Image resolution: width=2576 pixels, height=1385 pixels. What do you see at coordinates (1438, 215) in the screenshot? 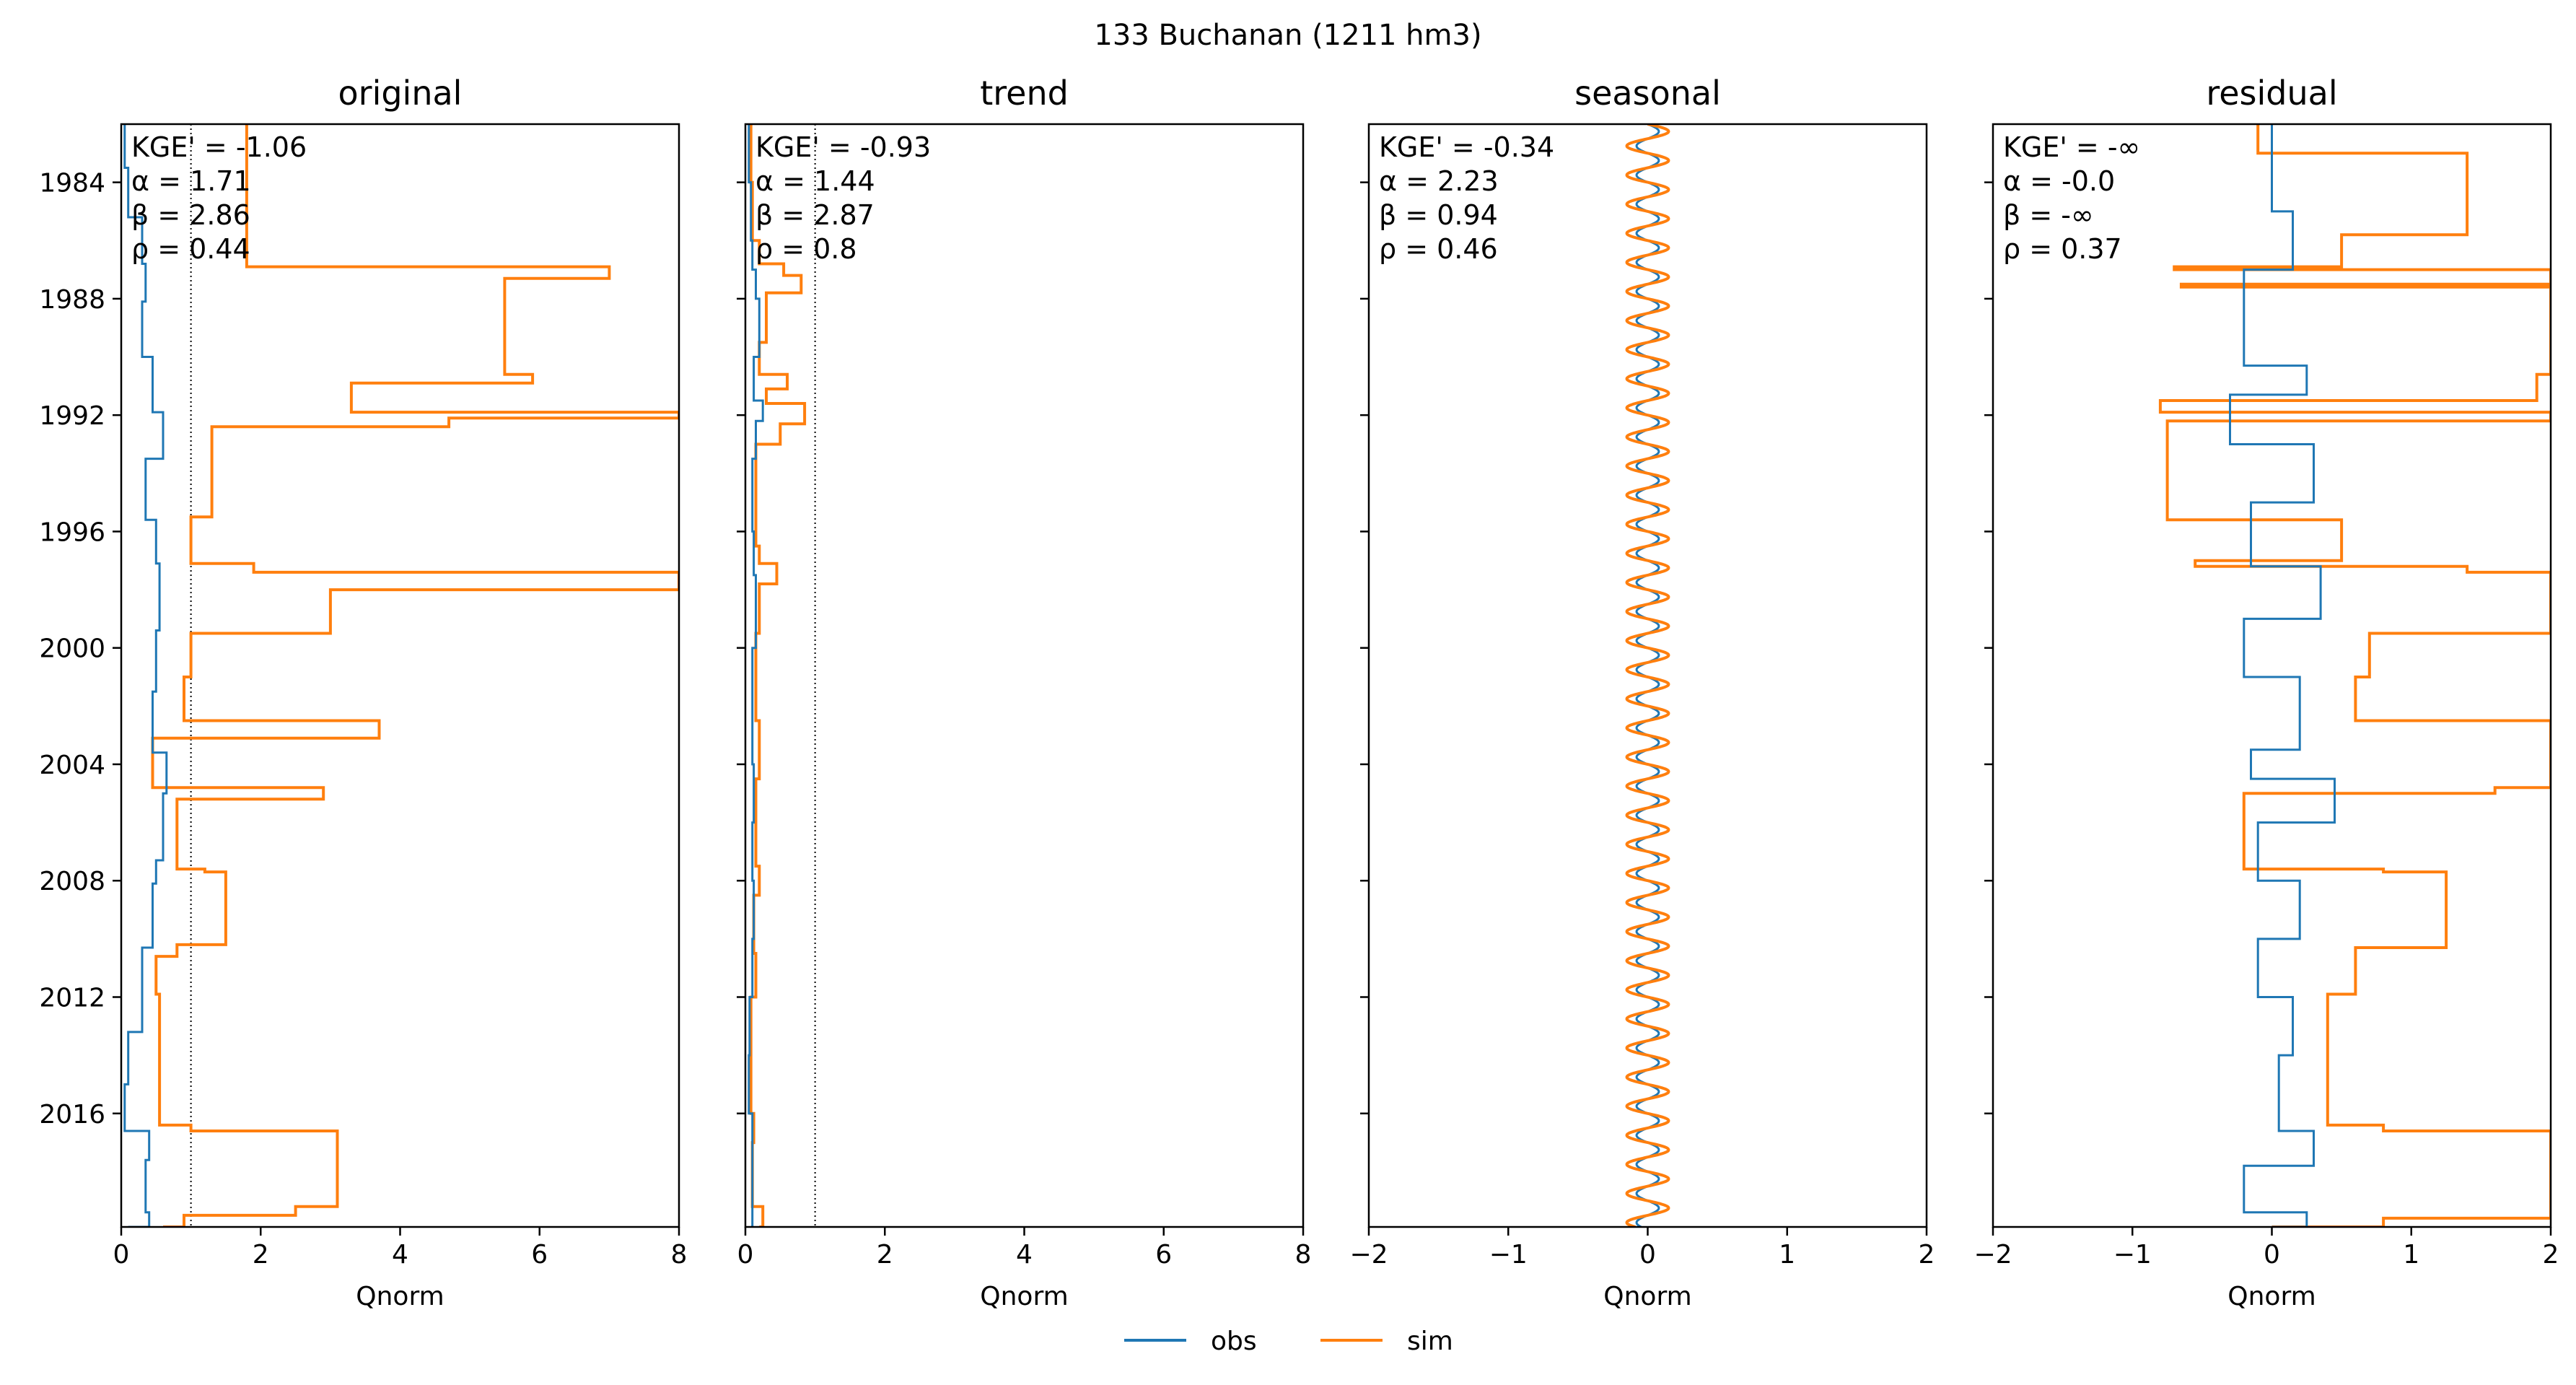
I see `metric-text: β = 0.94` at bounding box center [1438, 215].